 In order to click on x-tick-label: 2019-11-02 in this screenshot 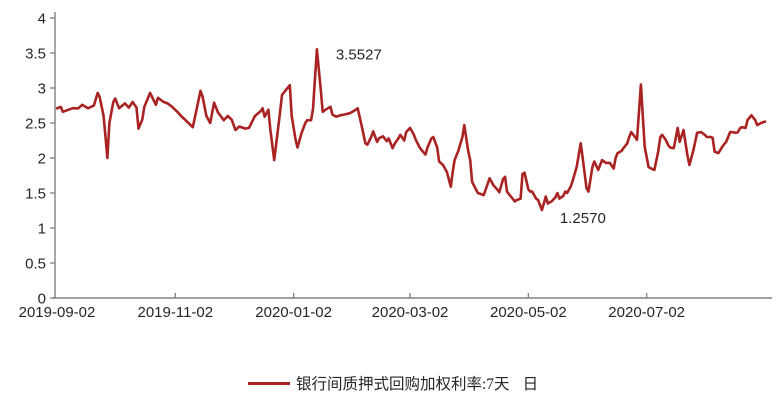, I will do `click(176, 312)`.